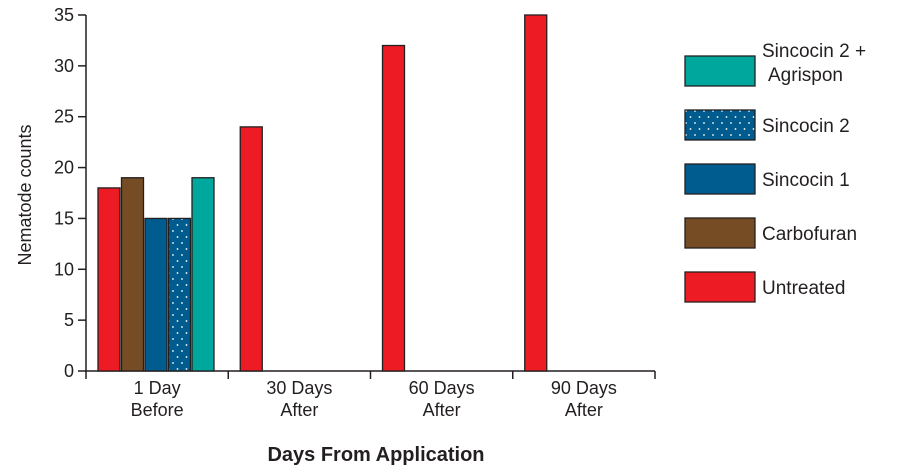  Describe the element at coordinates (25, 194) in the screenshot. I see `y-axis-label: Nematode counts` at that location.